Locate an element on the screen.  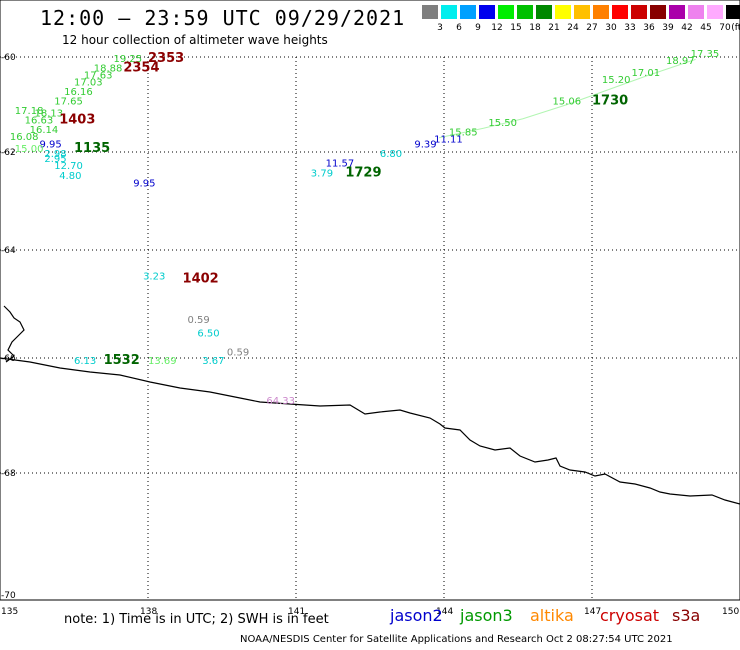
legend-item-jason2: jason2 is located at coordinates (416, 615).